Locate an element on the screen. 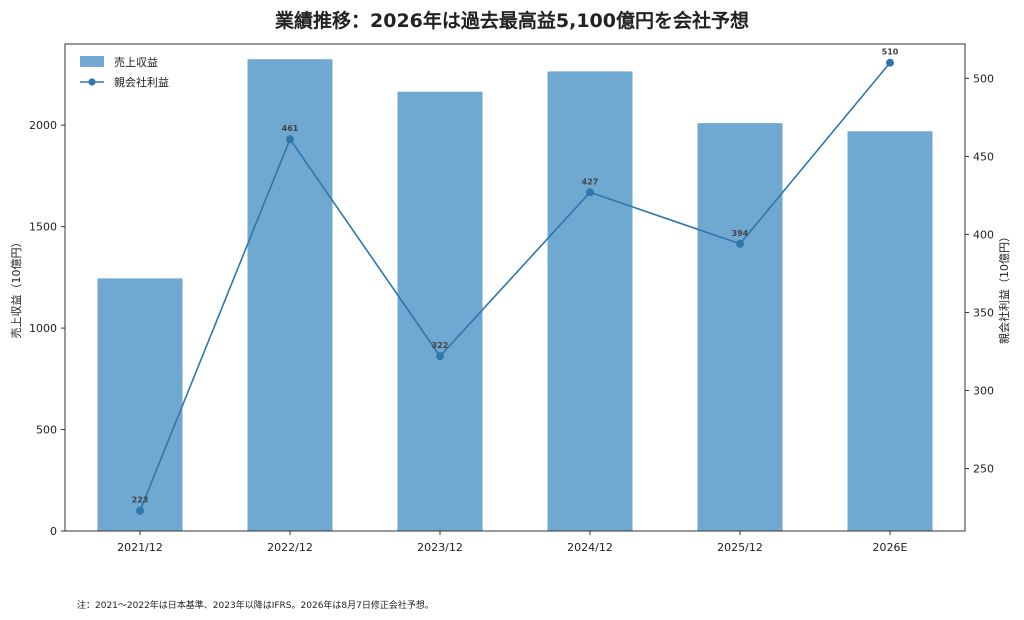 Image resolution: width=1024 pixels, height=620 pixels. chart-title: 業績推移：2026年は過去最高益5,100億円を会社予想 is located at coordinates (512, 21).